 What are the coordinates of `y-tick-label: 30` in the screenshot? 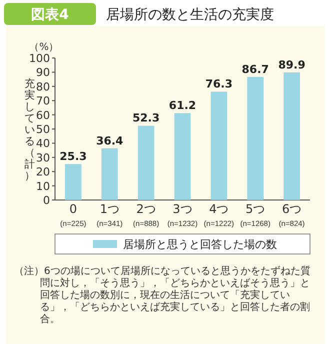 It's located at (43, 157).